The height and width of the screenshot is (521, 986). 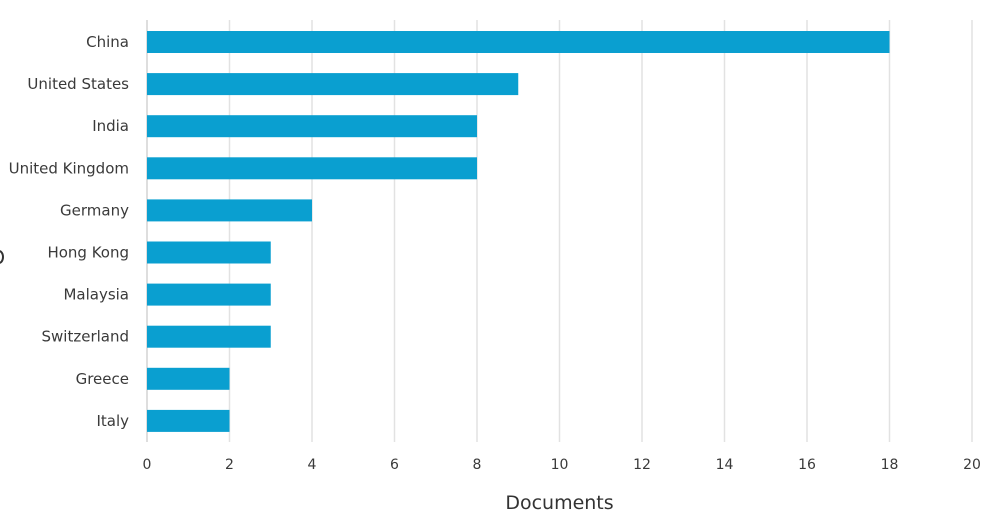 I want to click on category-label: Italy, so click(x=112, y=421).